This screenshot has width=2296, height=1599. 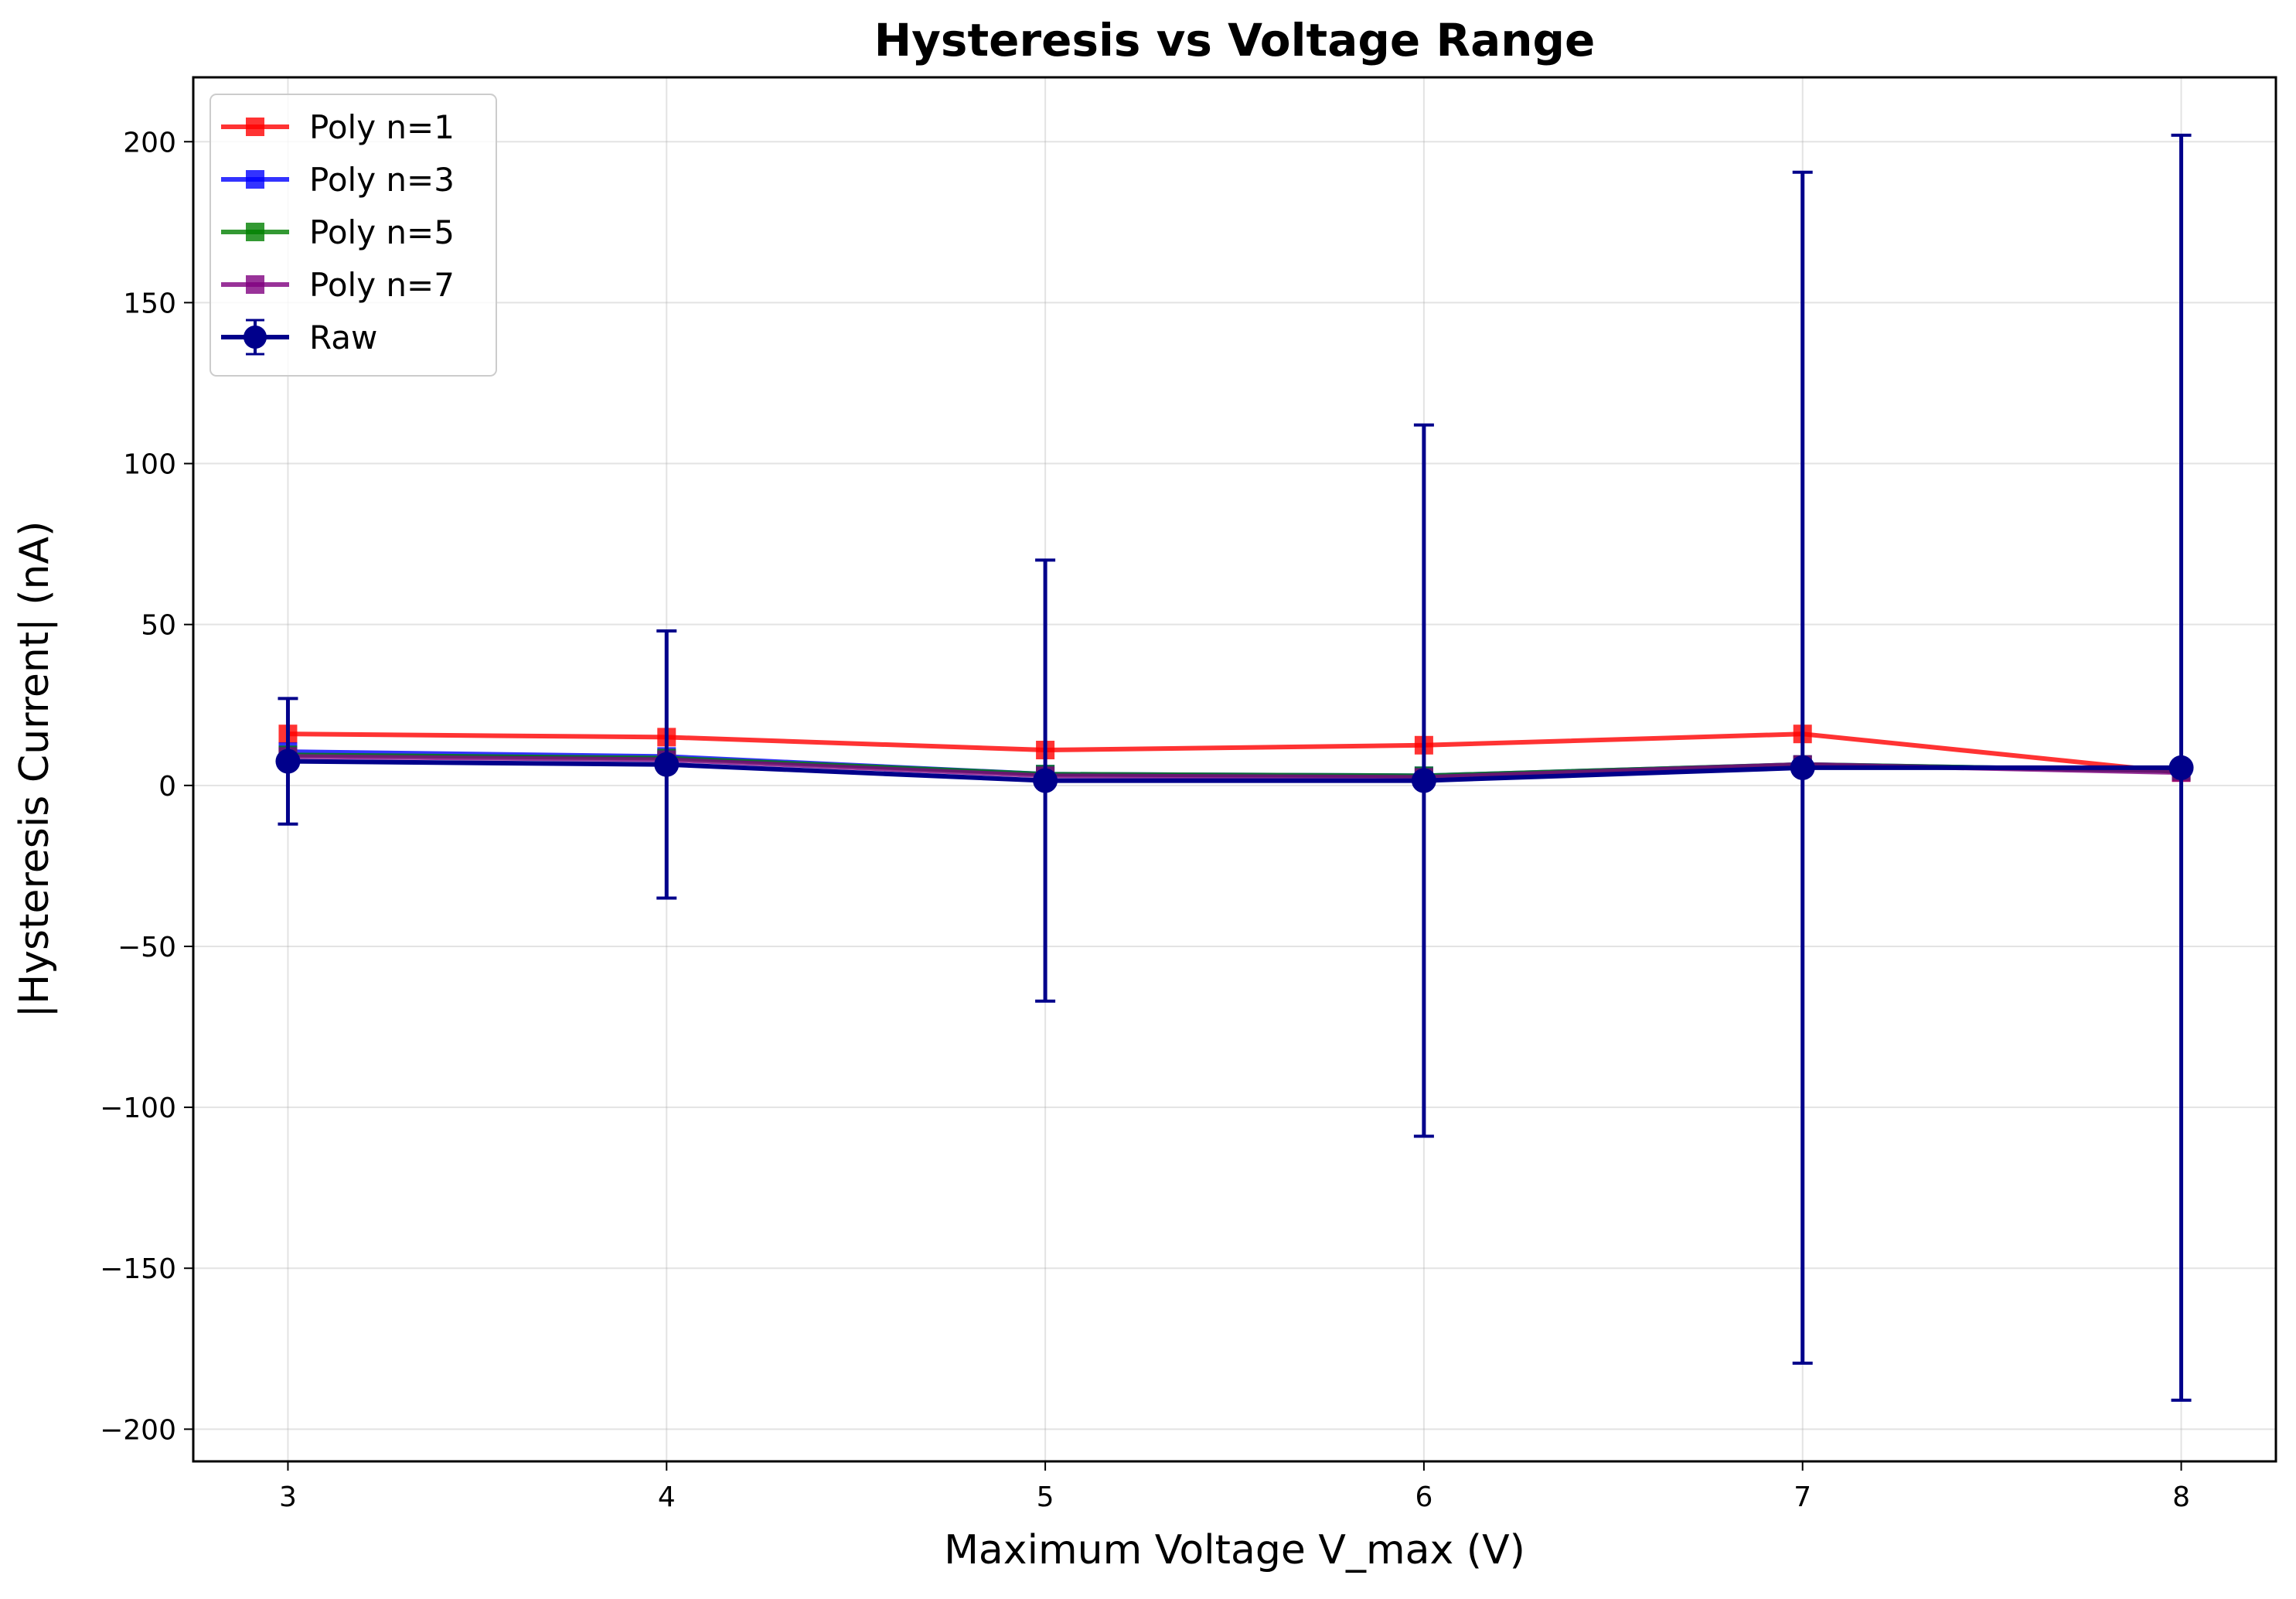 I want to click on legend-label: Raw, so click(x=343, y=337).